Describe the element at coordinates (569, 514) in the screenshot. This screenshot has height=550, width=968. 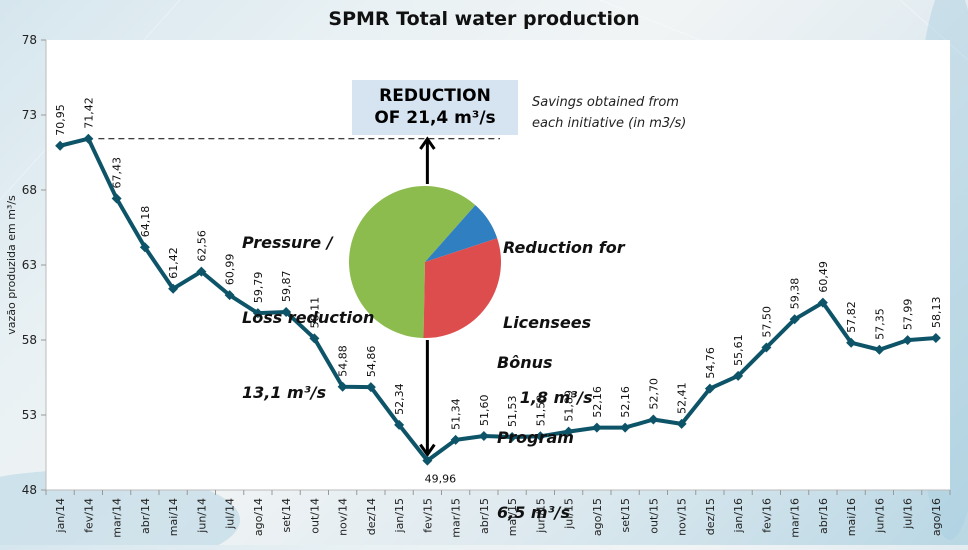
I see `x-tick-label: jul/15` at that location.